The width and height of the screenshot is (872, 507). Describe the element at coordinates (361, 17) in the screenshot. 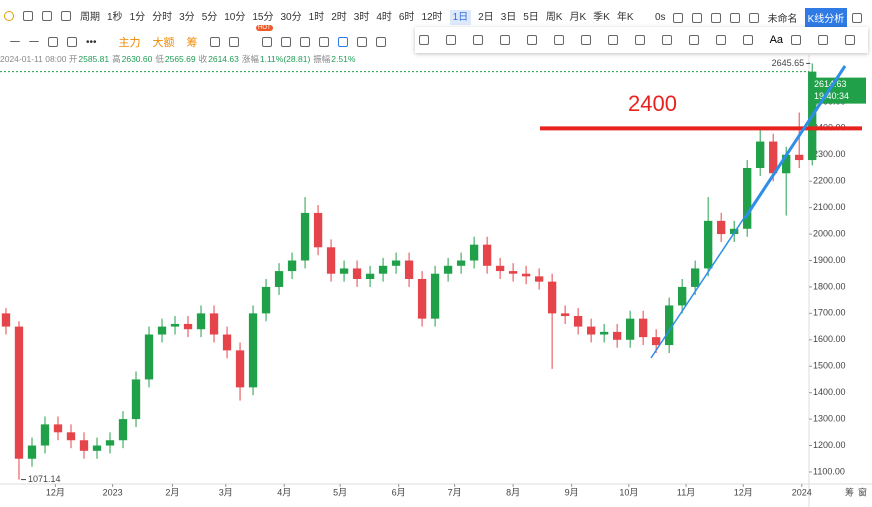

I see `period: 3时` at that location.